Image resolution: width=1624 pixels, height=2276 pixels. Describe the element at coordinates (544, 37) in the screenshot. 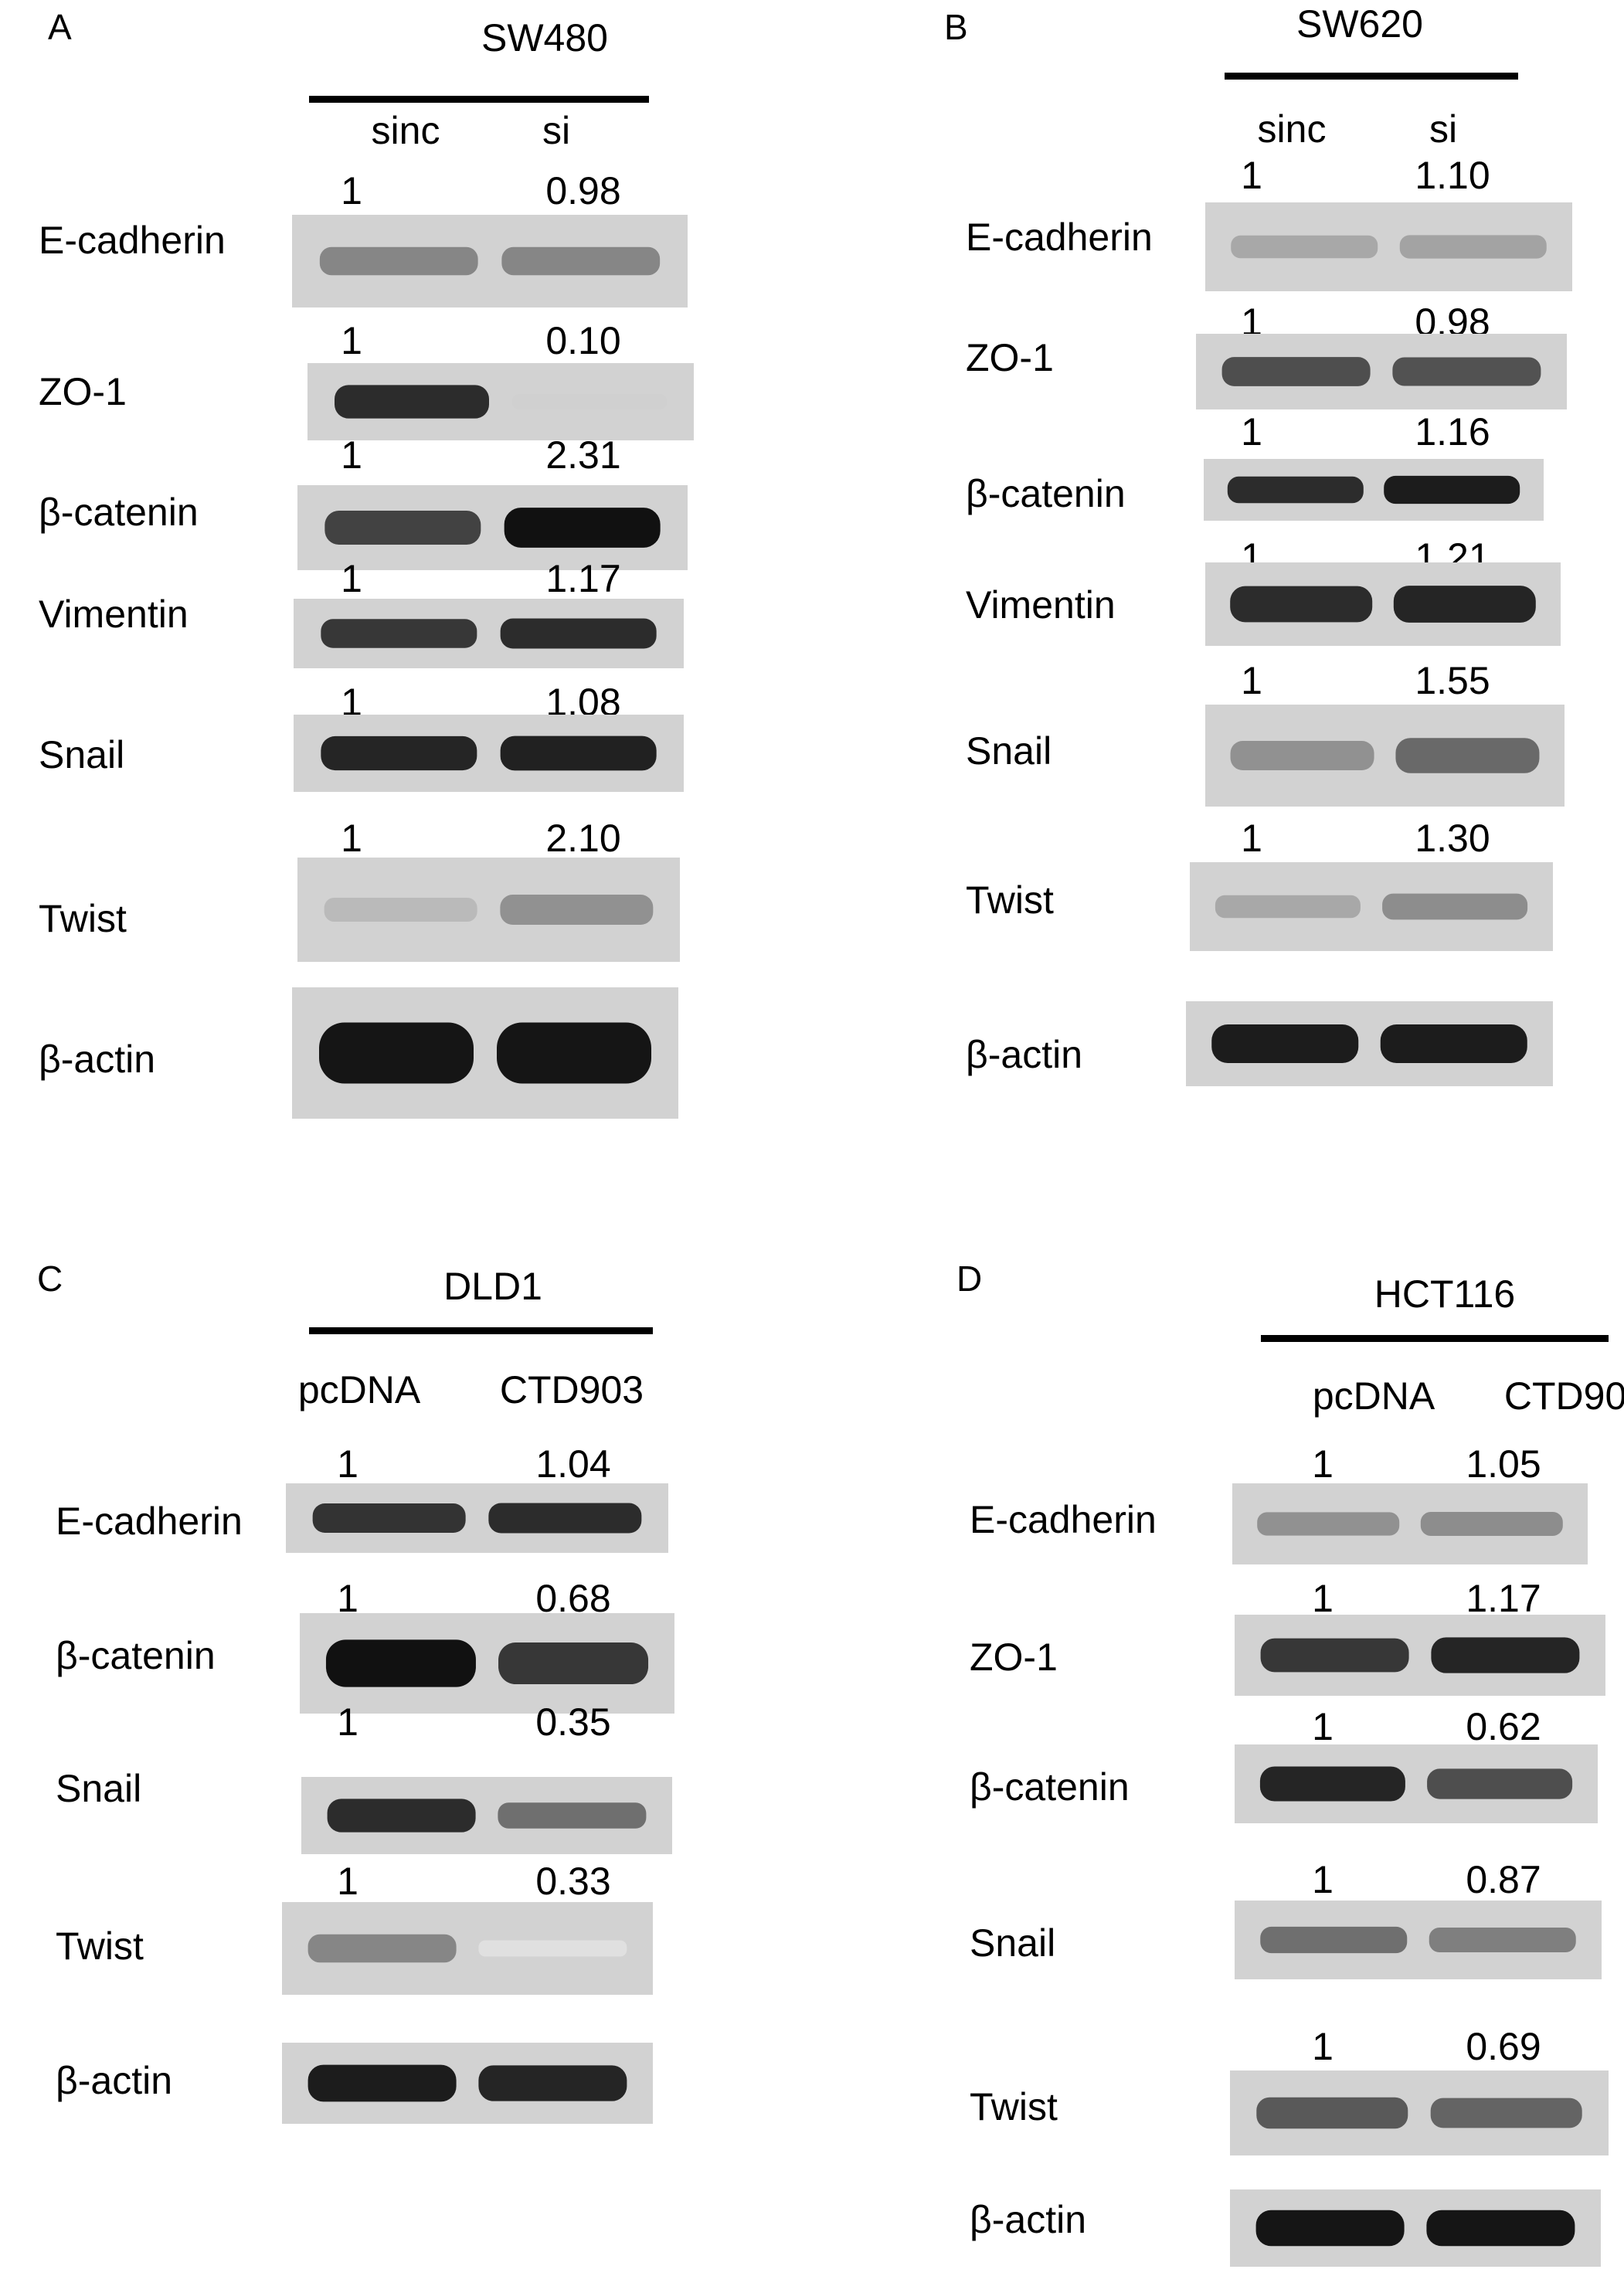

I see `cell-line-label: SW480` at that location.